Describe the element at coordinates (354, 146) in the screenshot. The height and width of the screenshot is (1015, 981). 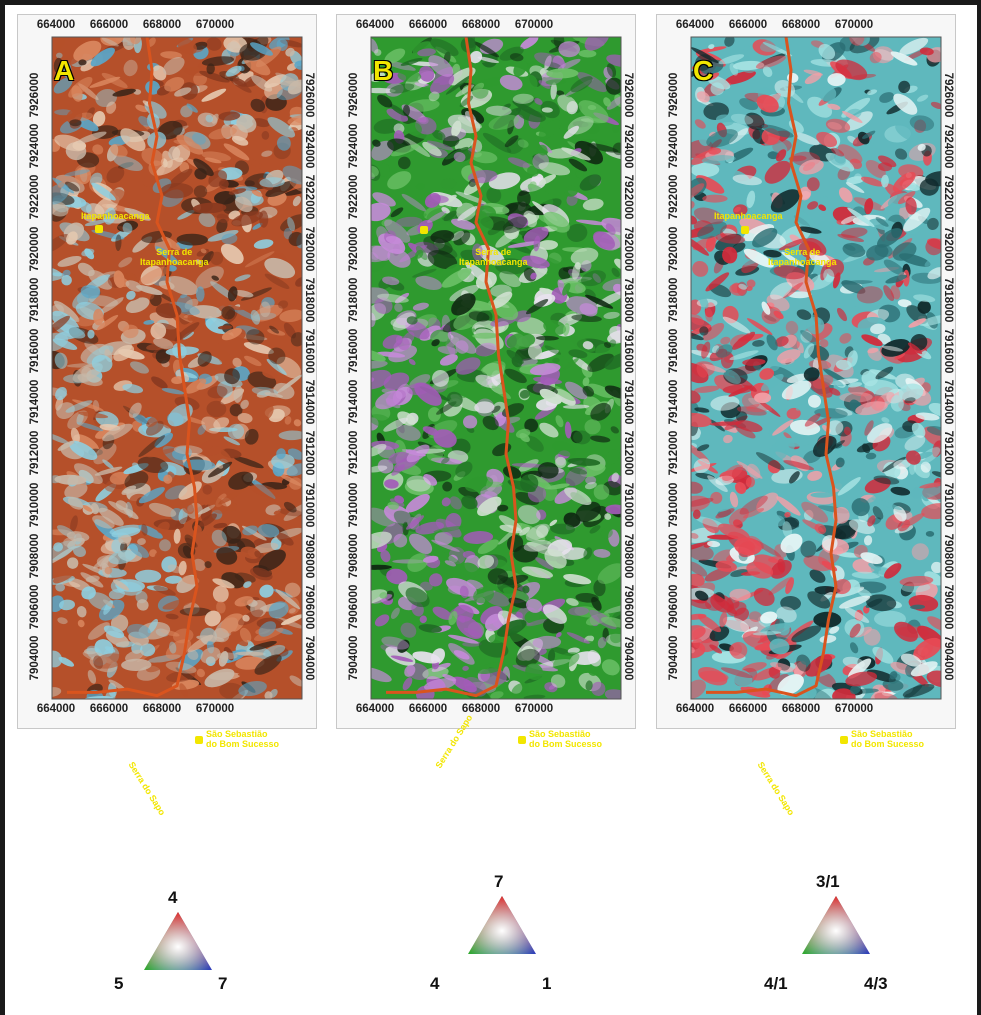
I see `y-tick-label-left: 7924000` at that location.